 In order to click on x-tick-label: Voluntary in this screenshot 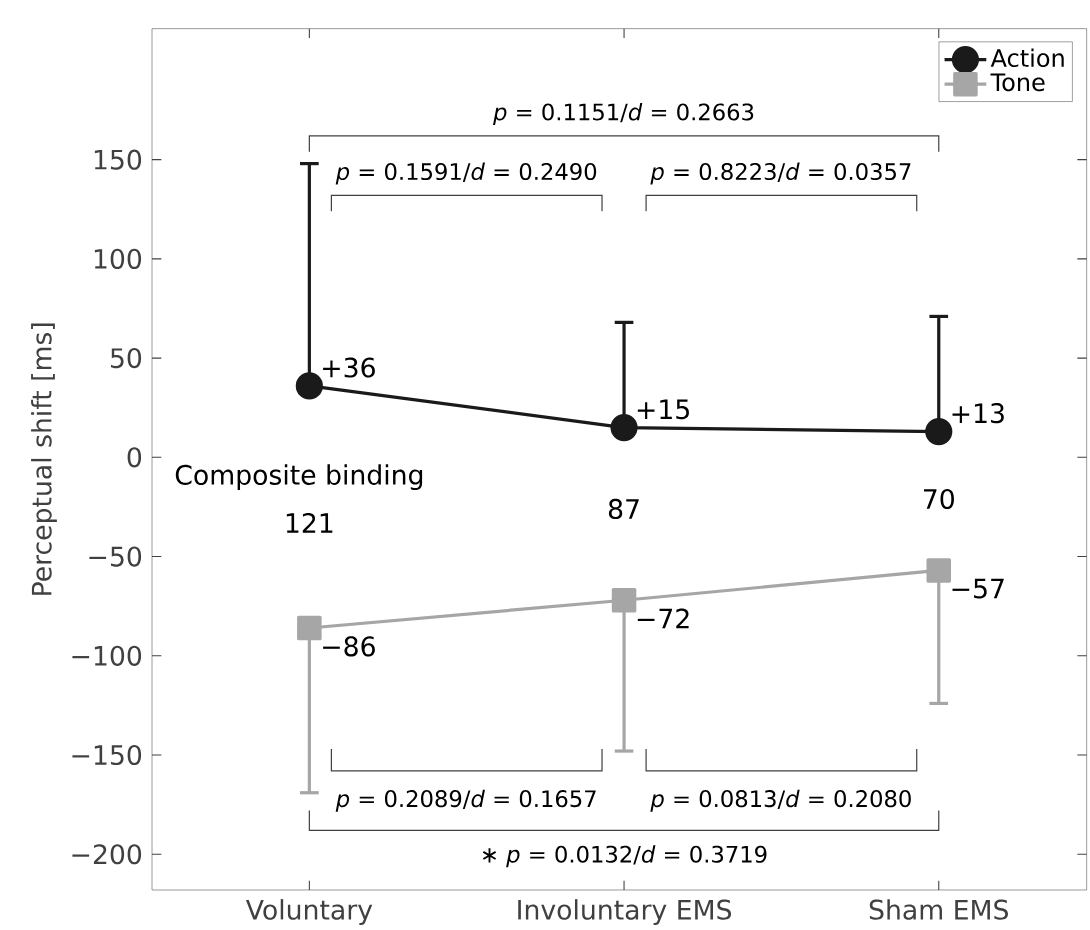, I will do `click(309, 912)`.